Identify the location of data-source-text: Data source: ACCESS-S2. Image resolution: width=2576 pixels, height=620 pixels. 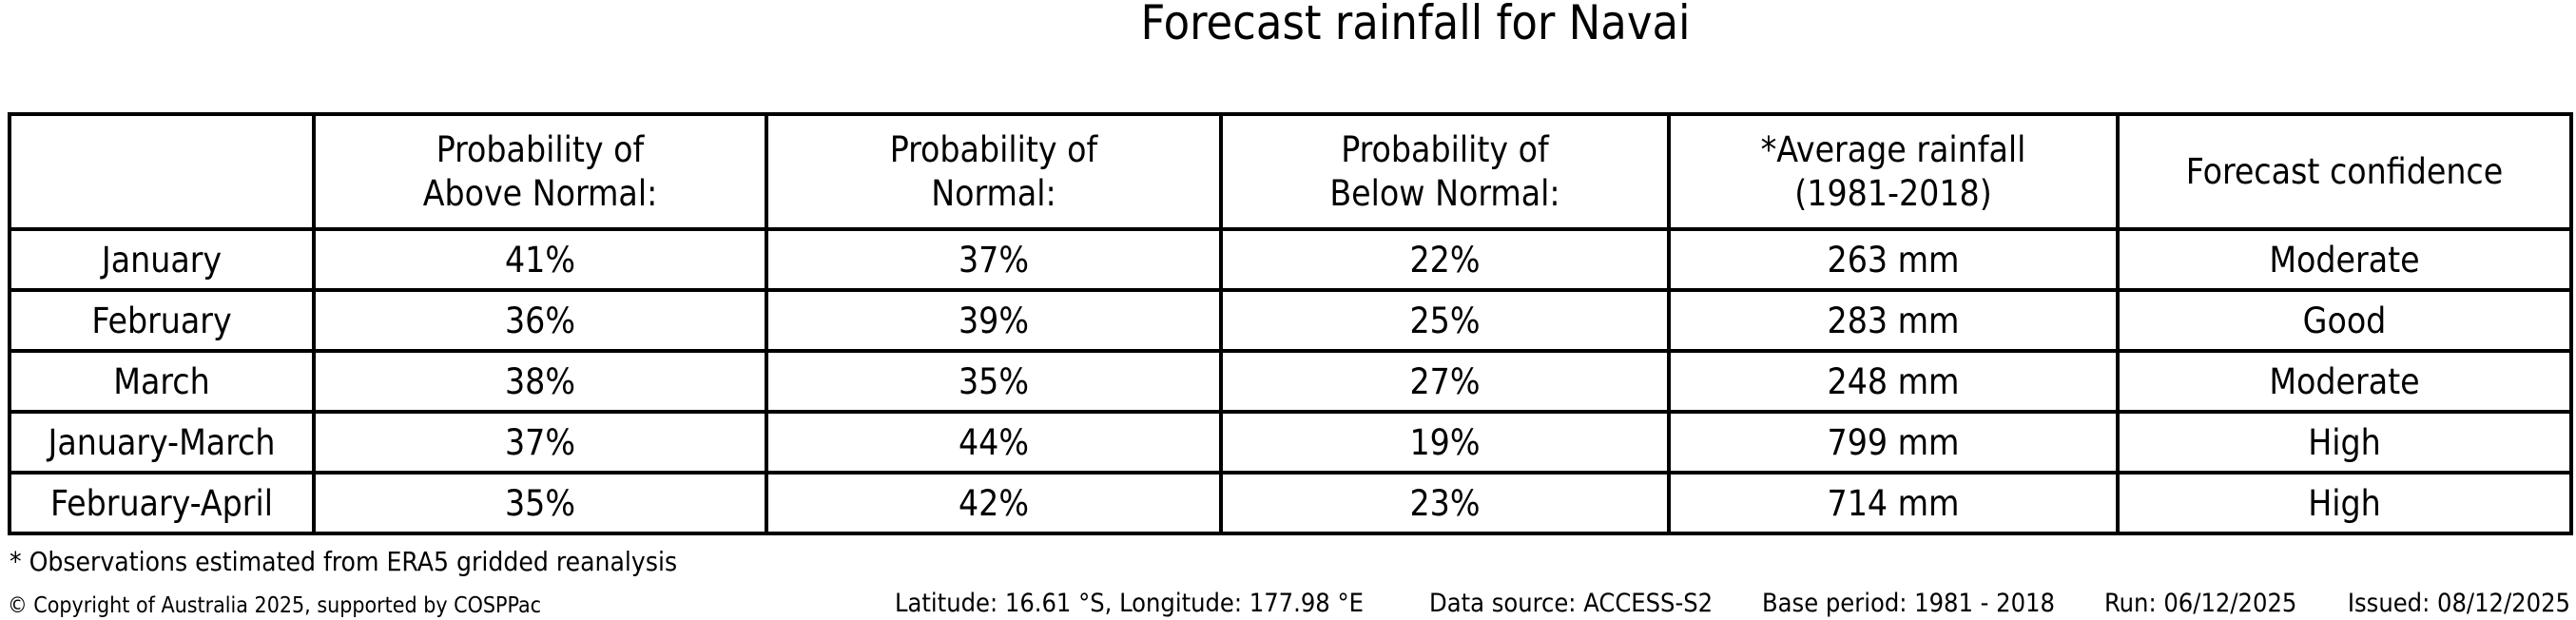
(1571, 603).